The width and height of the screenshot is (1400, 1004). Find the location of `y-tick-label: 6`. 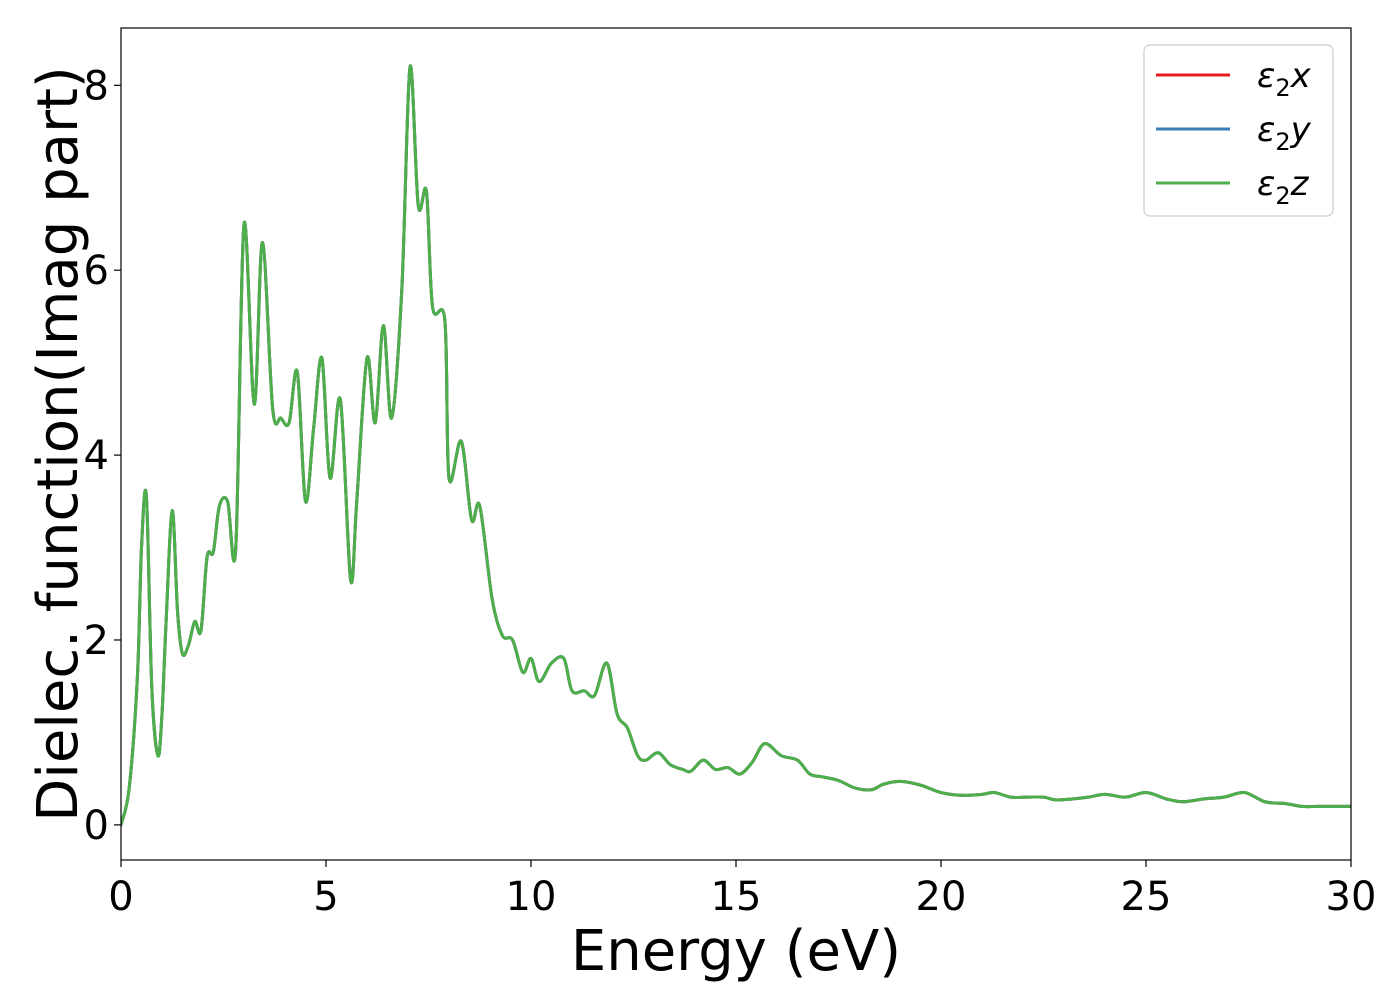

y-tick-label: 6 is located at coordinates (96, 271).